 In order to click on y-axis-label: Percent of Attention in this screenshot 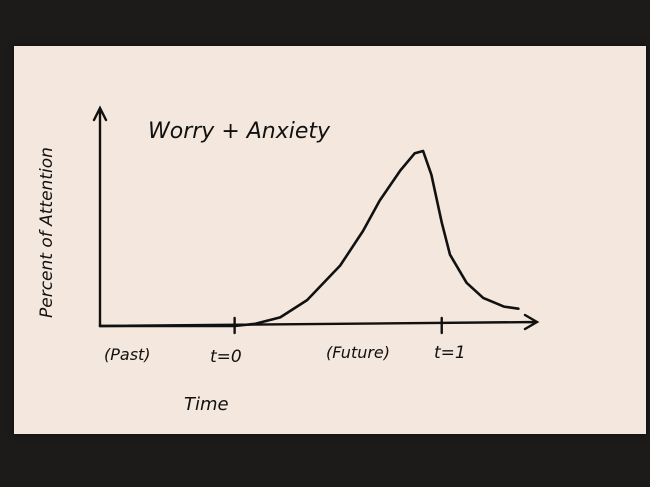, I will do `click(47, 232)`.